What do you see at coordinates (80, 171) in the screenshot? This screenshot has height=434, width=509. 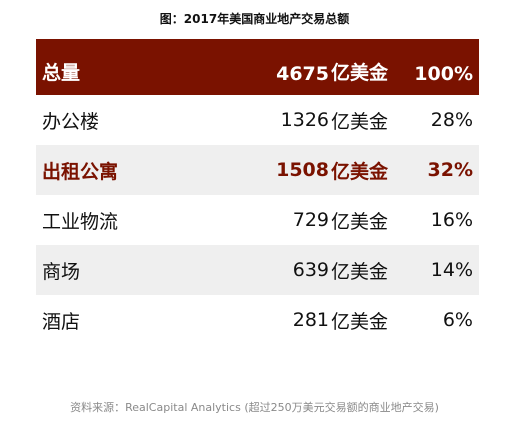 I see `row-name: 出租公寓` at bounding box center [80, 171].